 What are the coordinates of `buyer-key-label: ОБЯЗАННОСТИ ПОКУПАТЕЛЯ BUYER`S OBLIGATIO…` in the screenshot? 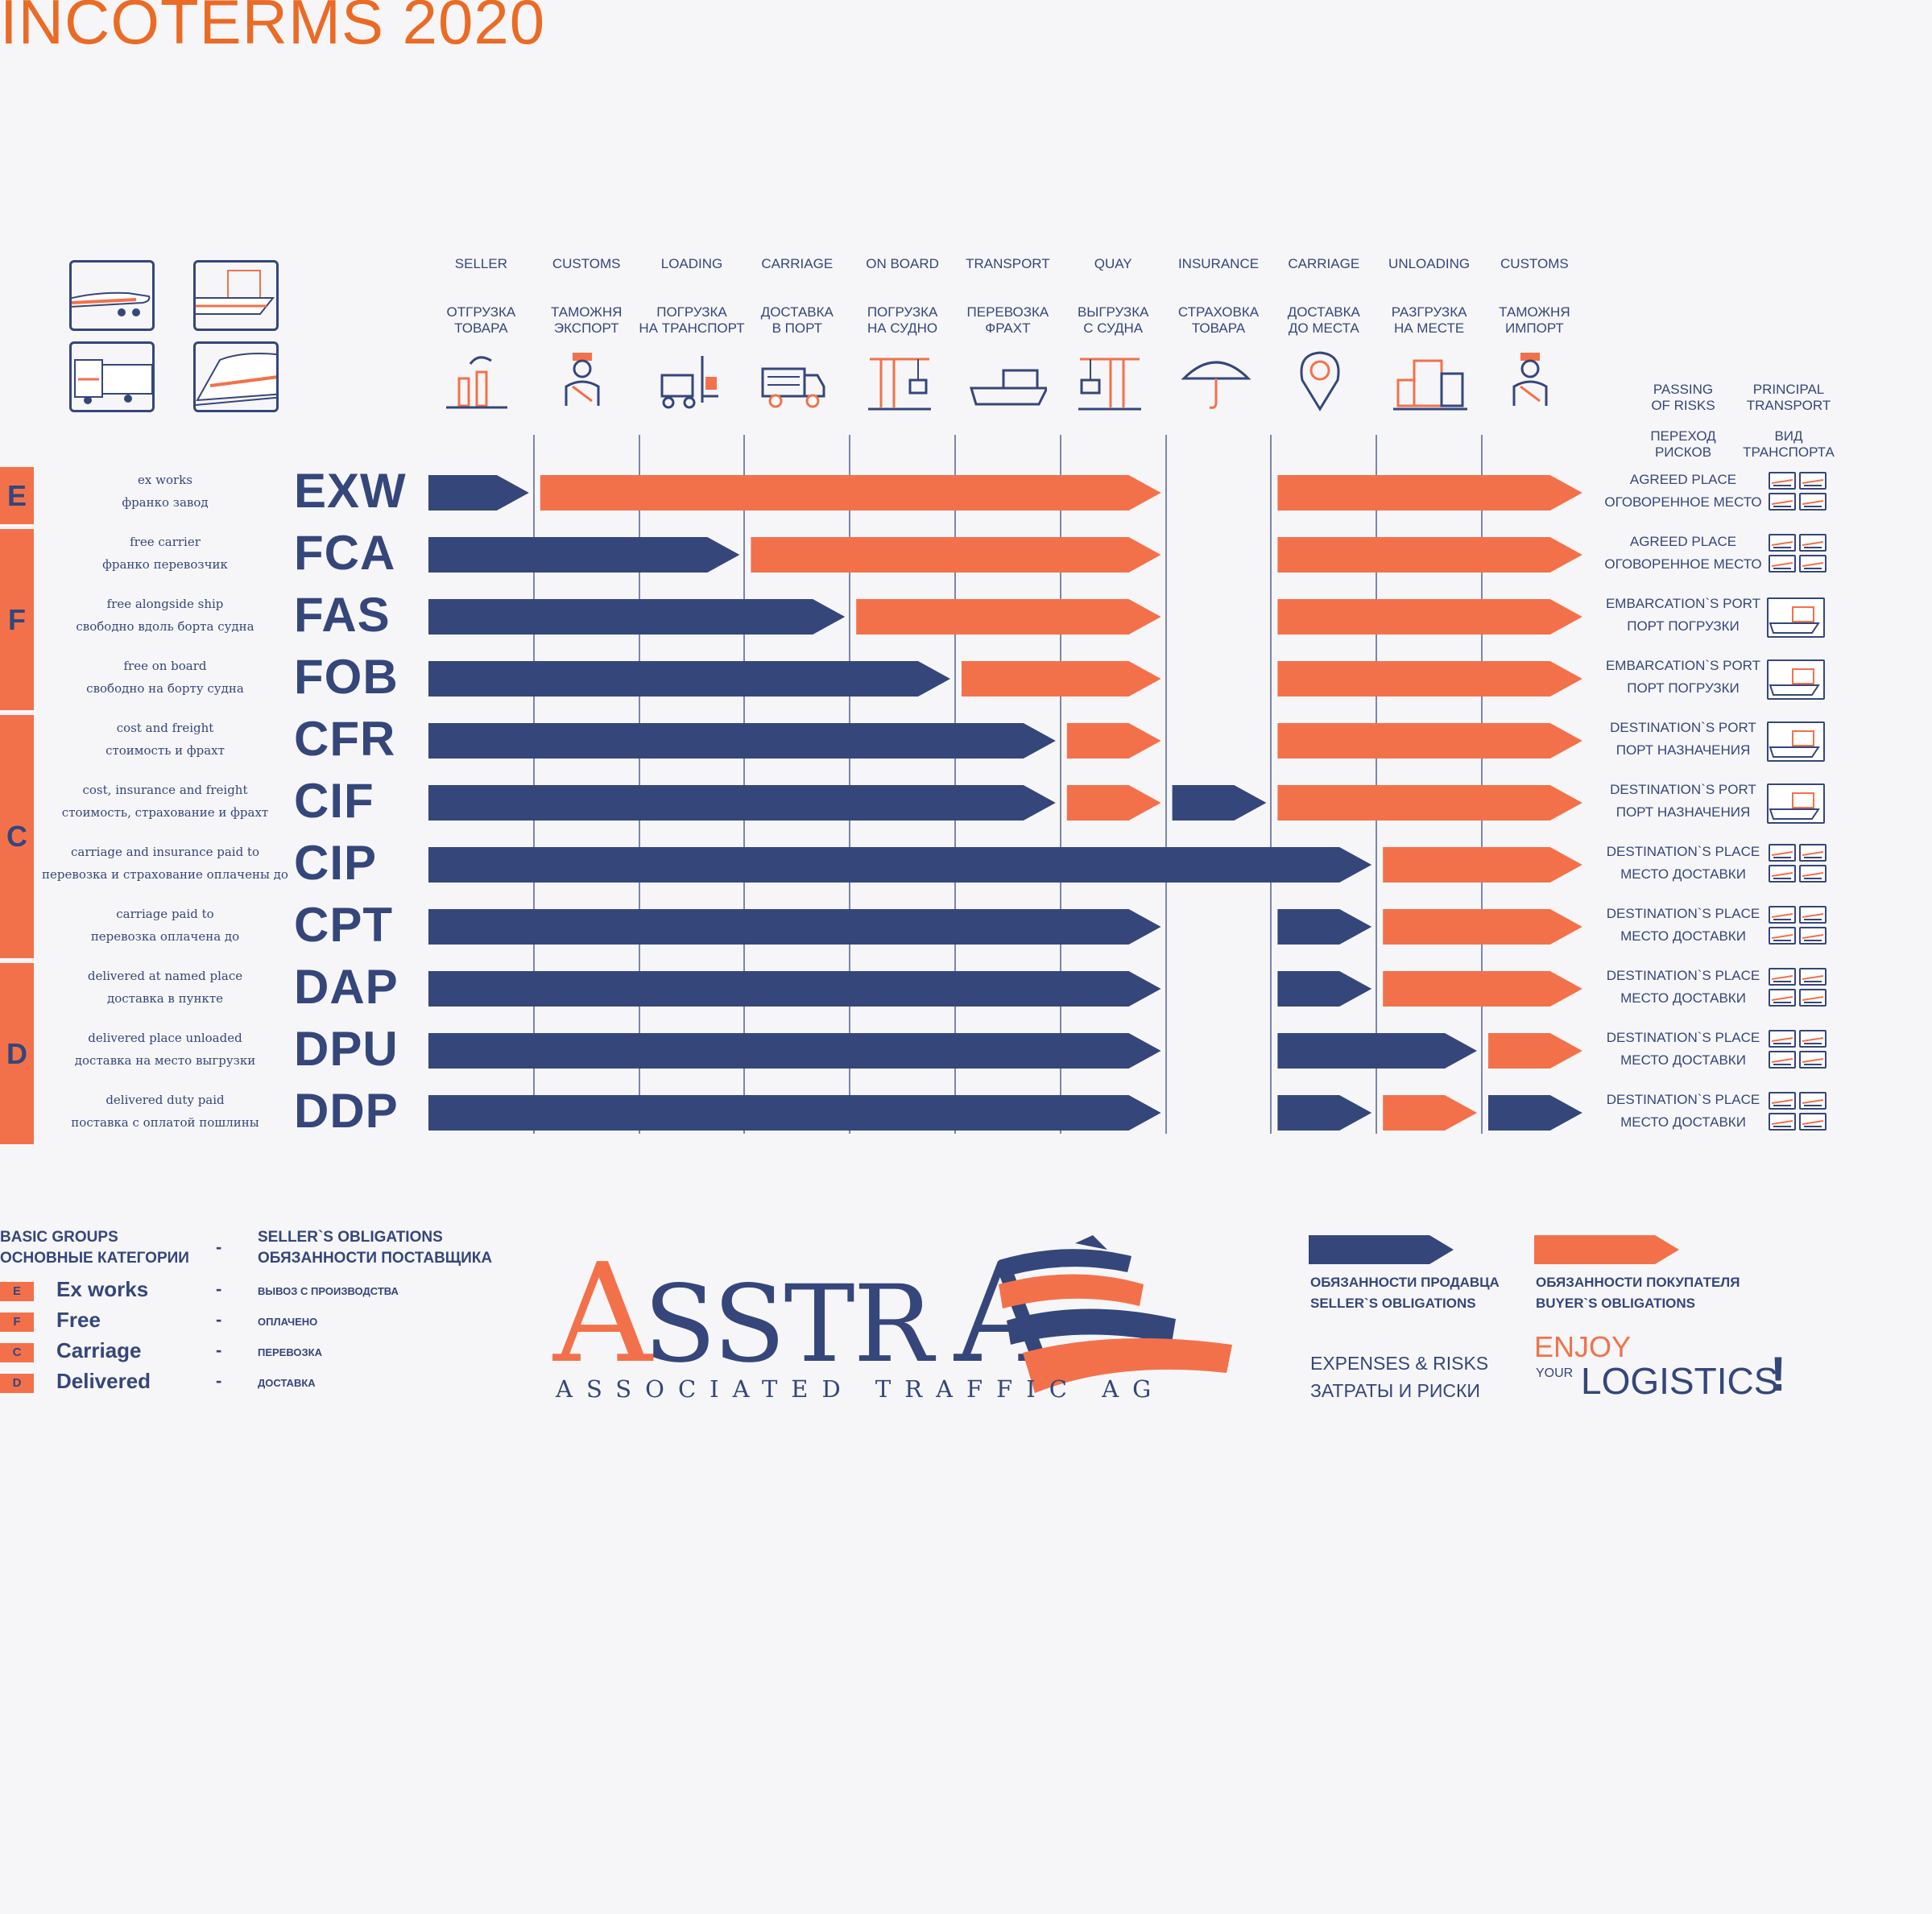 It's located at (1638, 1293).